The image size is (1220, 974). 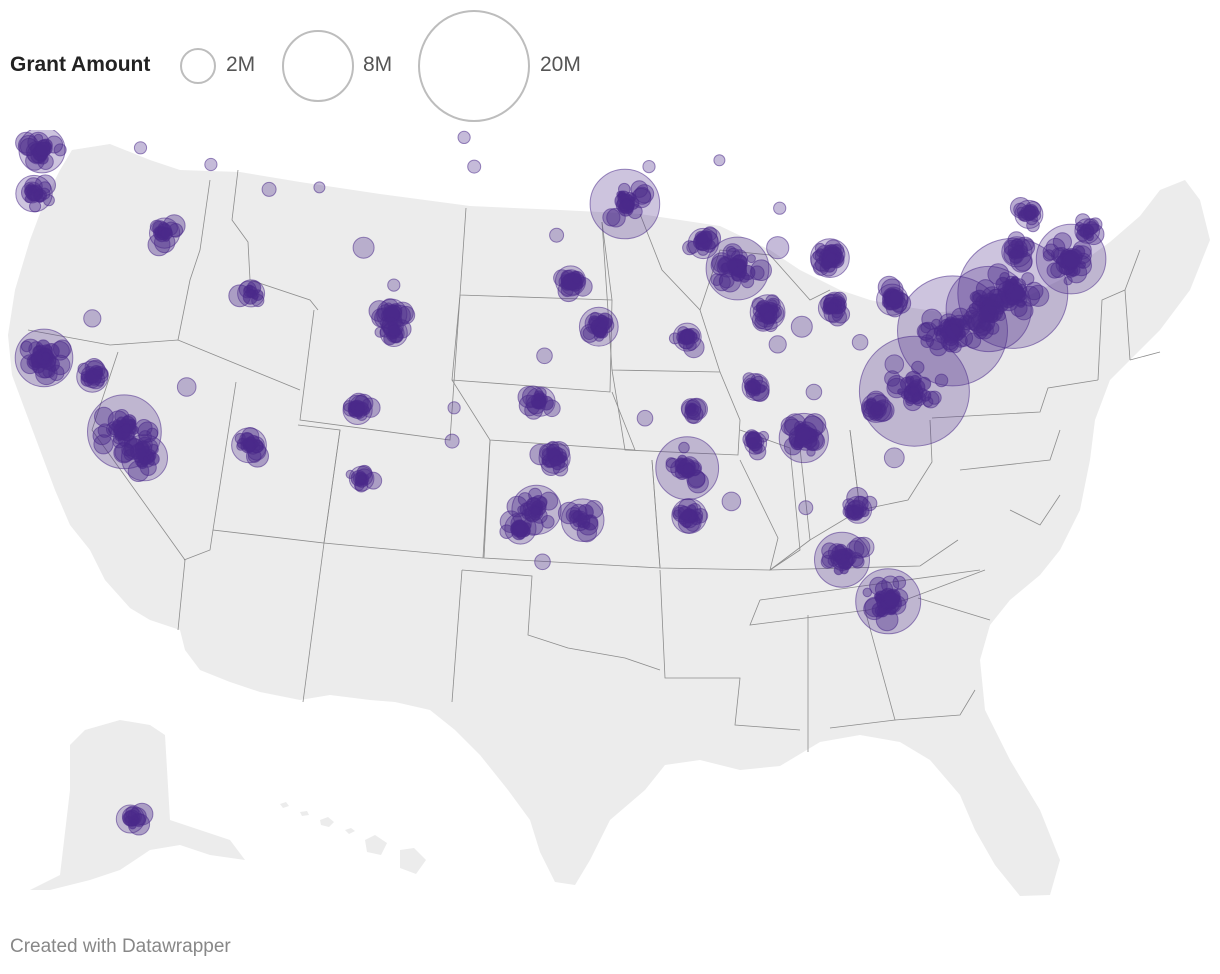 I want to click on credit-line: Created with Datawrapper, so click(x=120, y=946).